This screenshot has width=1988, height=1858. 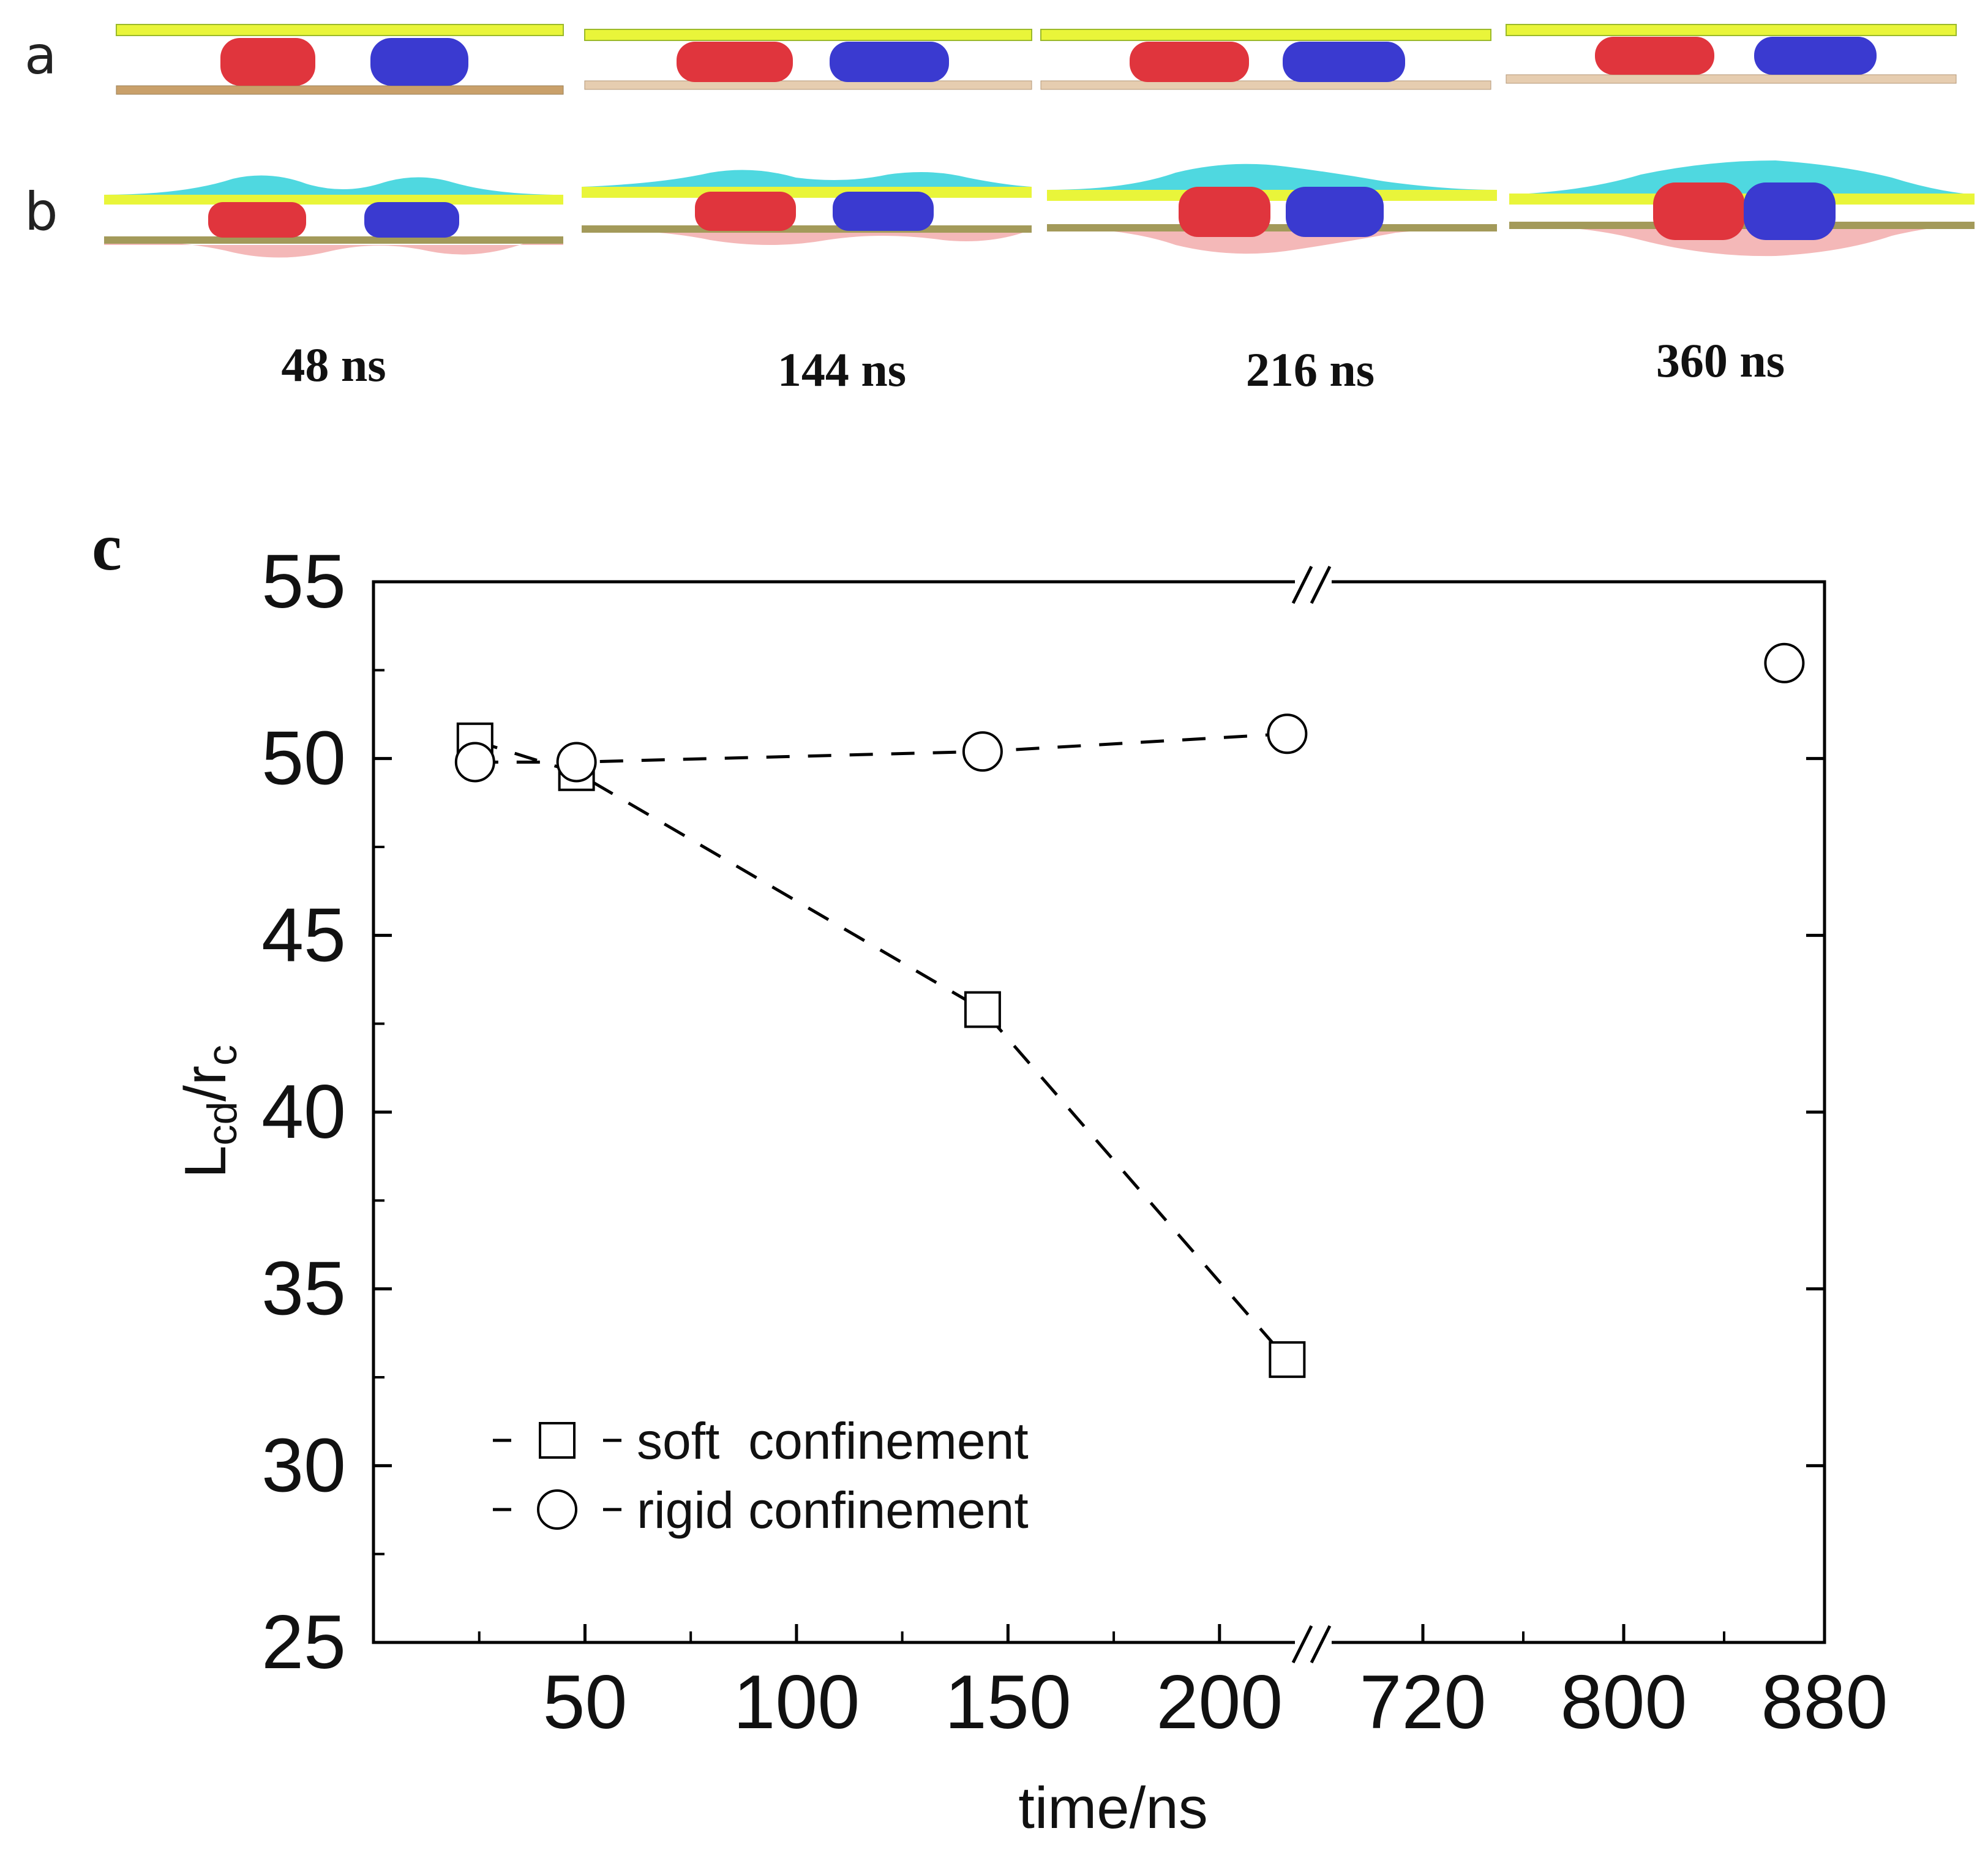 What do you see at coordinates (1311, 1644) in the screenshot?
I see `axis-break-bottom` at bounding box center [1311, 1644].